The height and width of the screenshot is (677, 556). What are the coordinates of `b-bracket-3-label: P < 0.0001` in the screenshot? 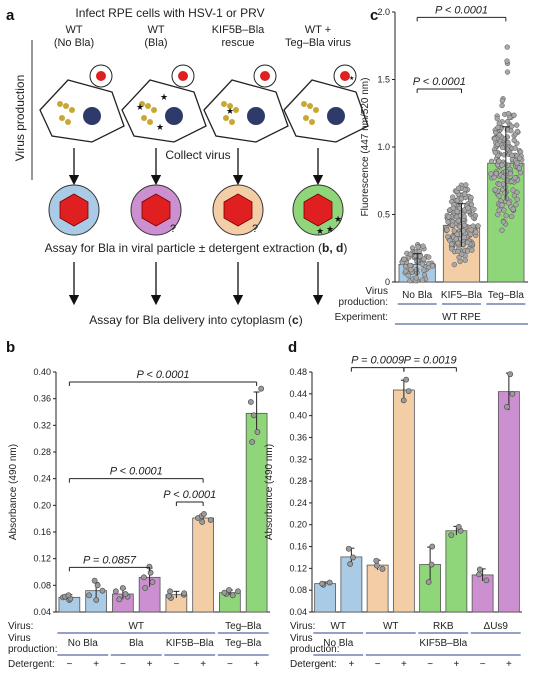 It's located at (189, 495).